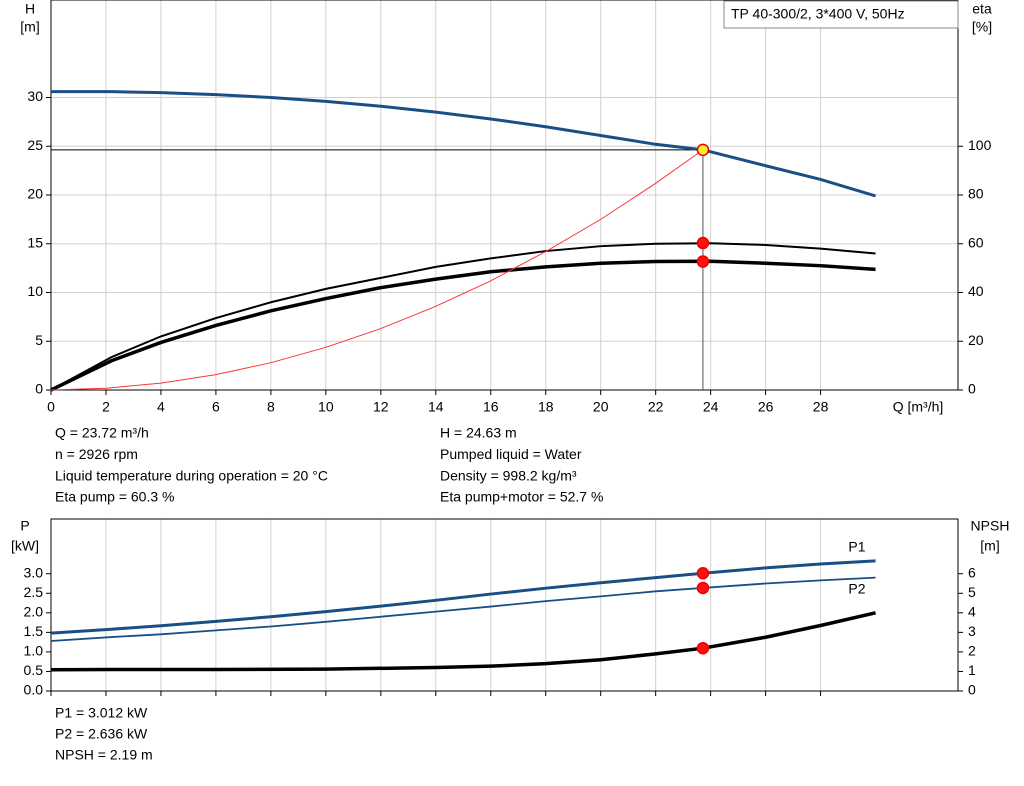 This screenshot has height=786, width=1024. What do you see at coordinates (34, 592) in the screenshot?
I see `y-tick-label: 2.5` at bounding box center [34, 592].